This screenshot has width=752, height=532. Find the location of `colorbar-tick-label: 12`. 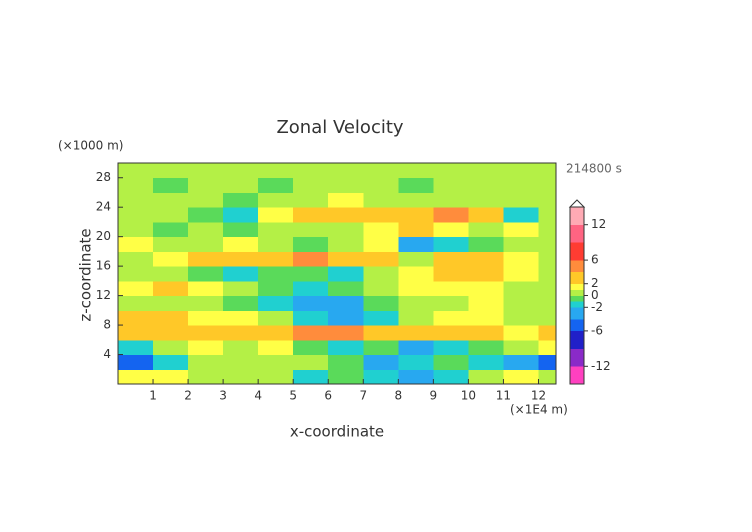

colorbar-tick-label: 12 is located at coordinates (598, 224).